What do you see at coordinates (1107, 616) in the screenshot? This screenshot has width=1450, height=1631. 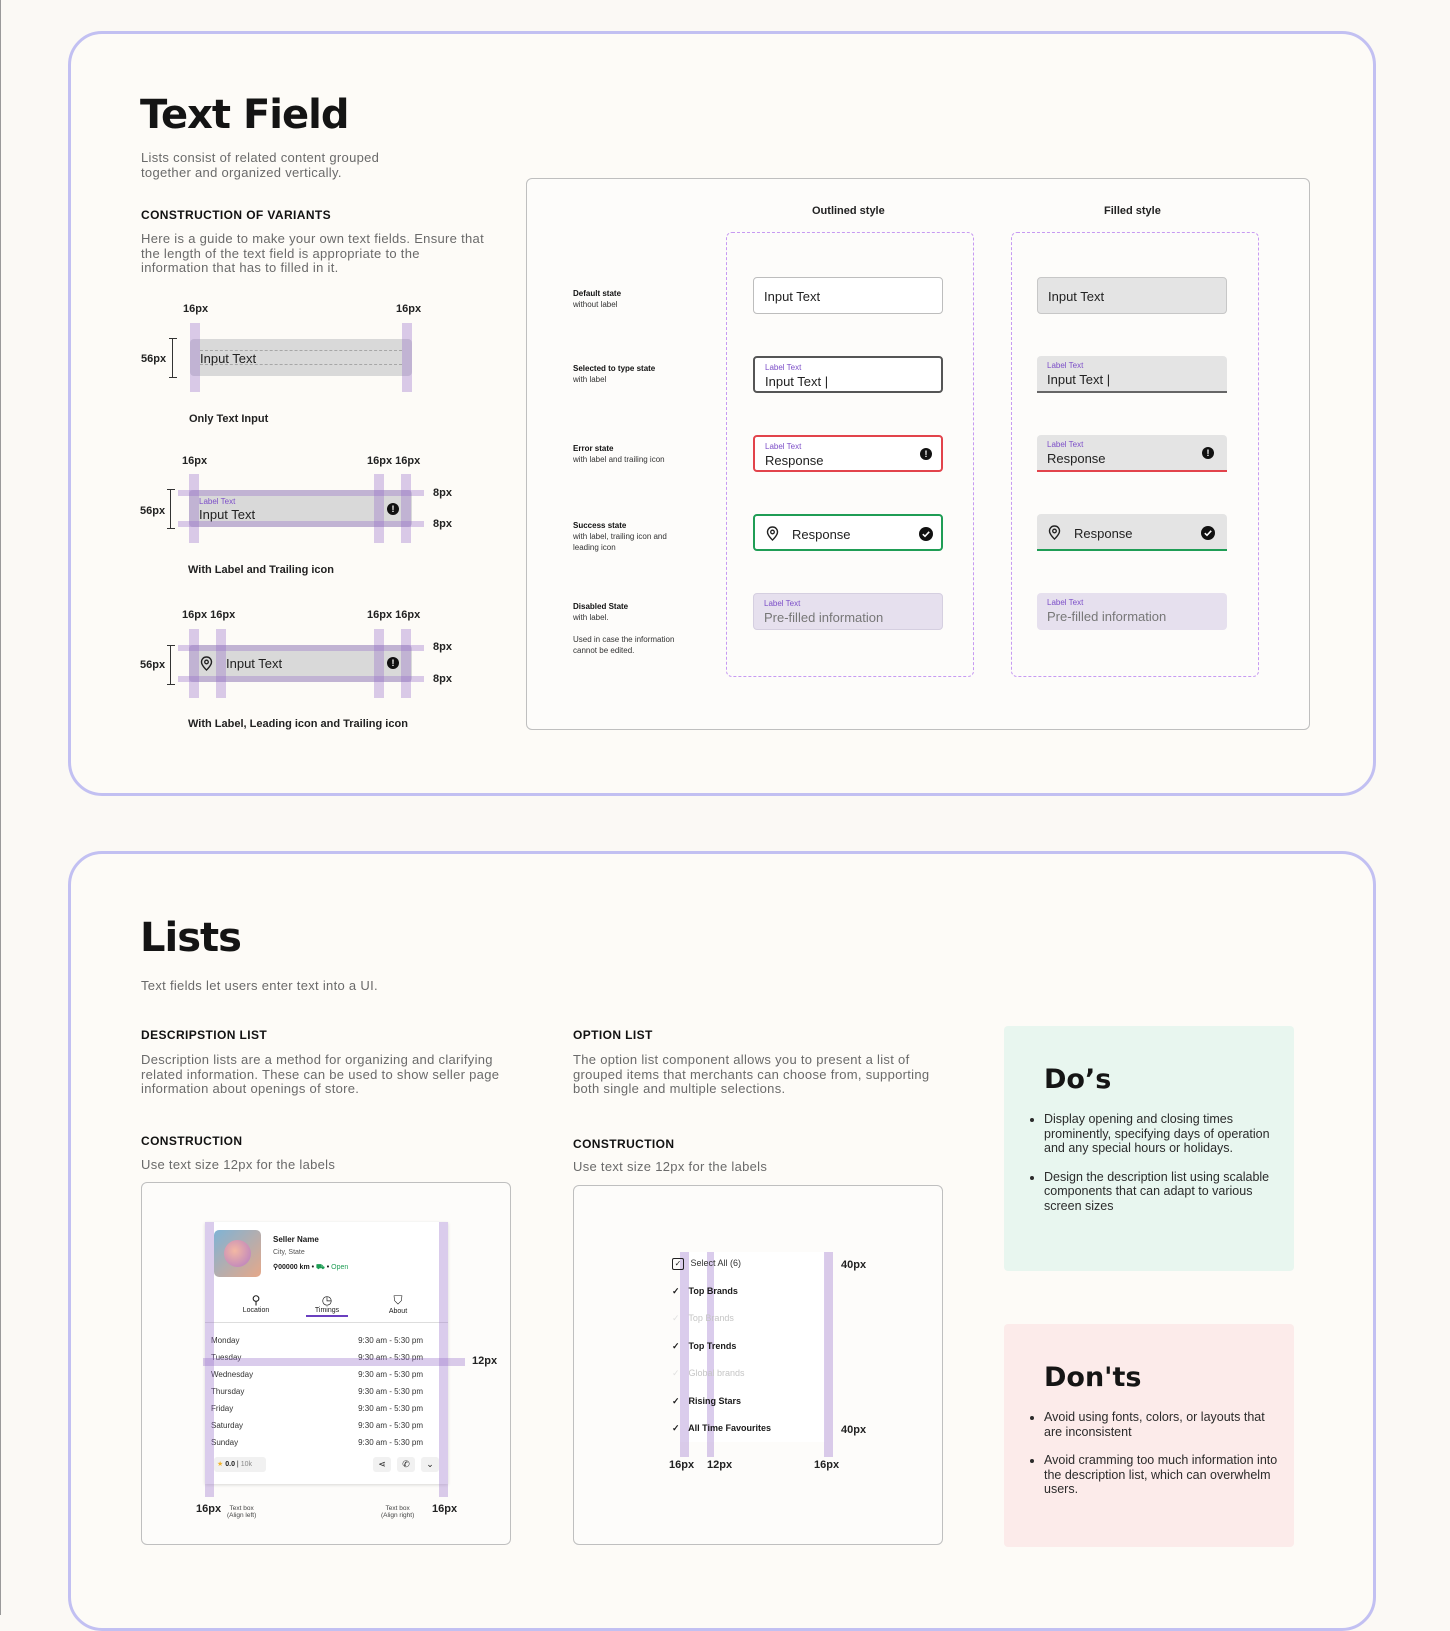 I see `field-text: Pre-filled information` at bounding box center [1107, 616].